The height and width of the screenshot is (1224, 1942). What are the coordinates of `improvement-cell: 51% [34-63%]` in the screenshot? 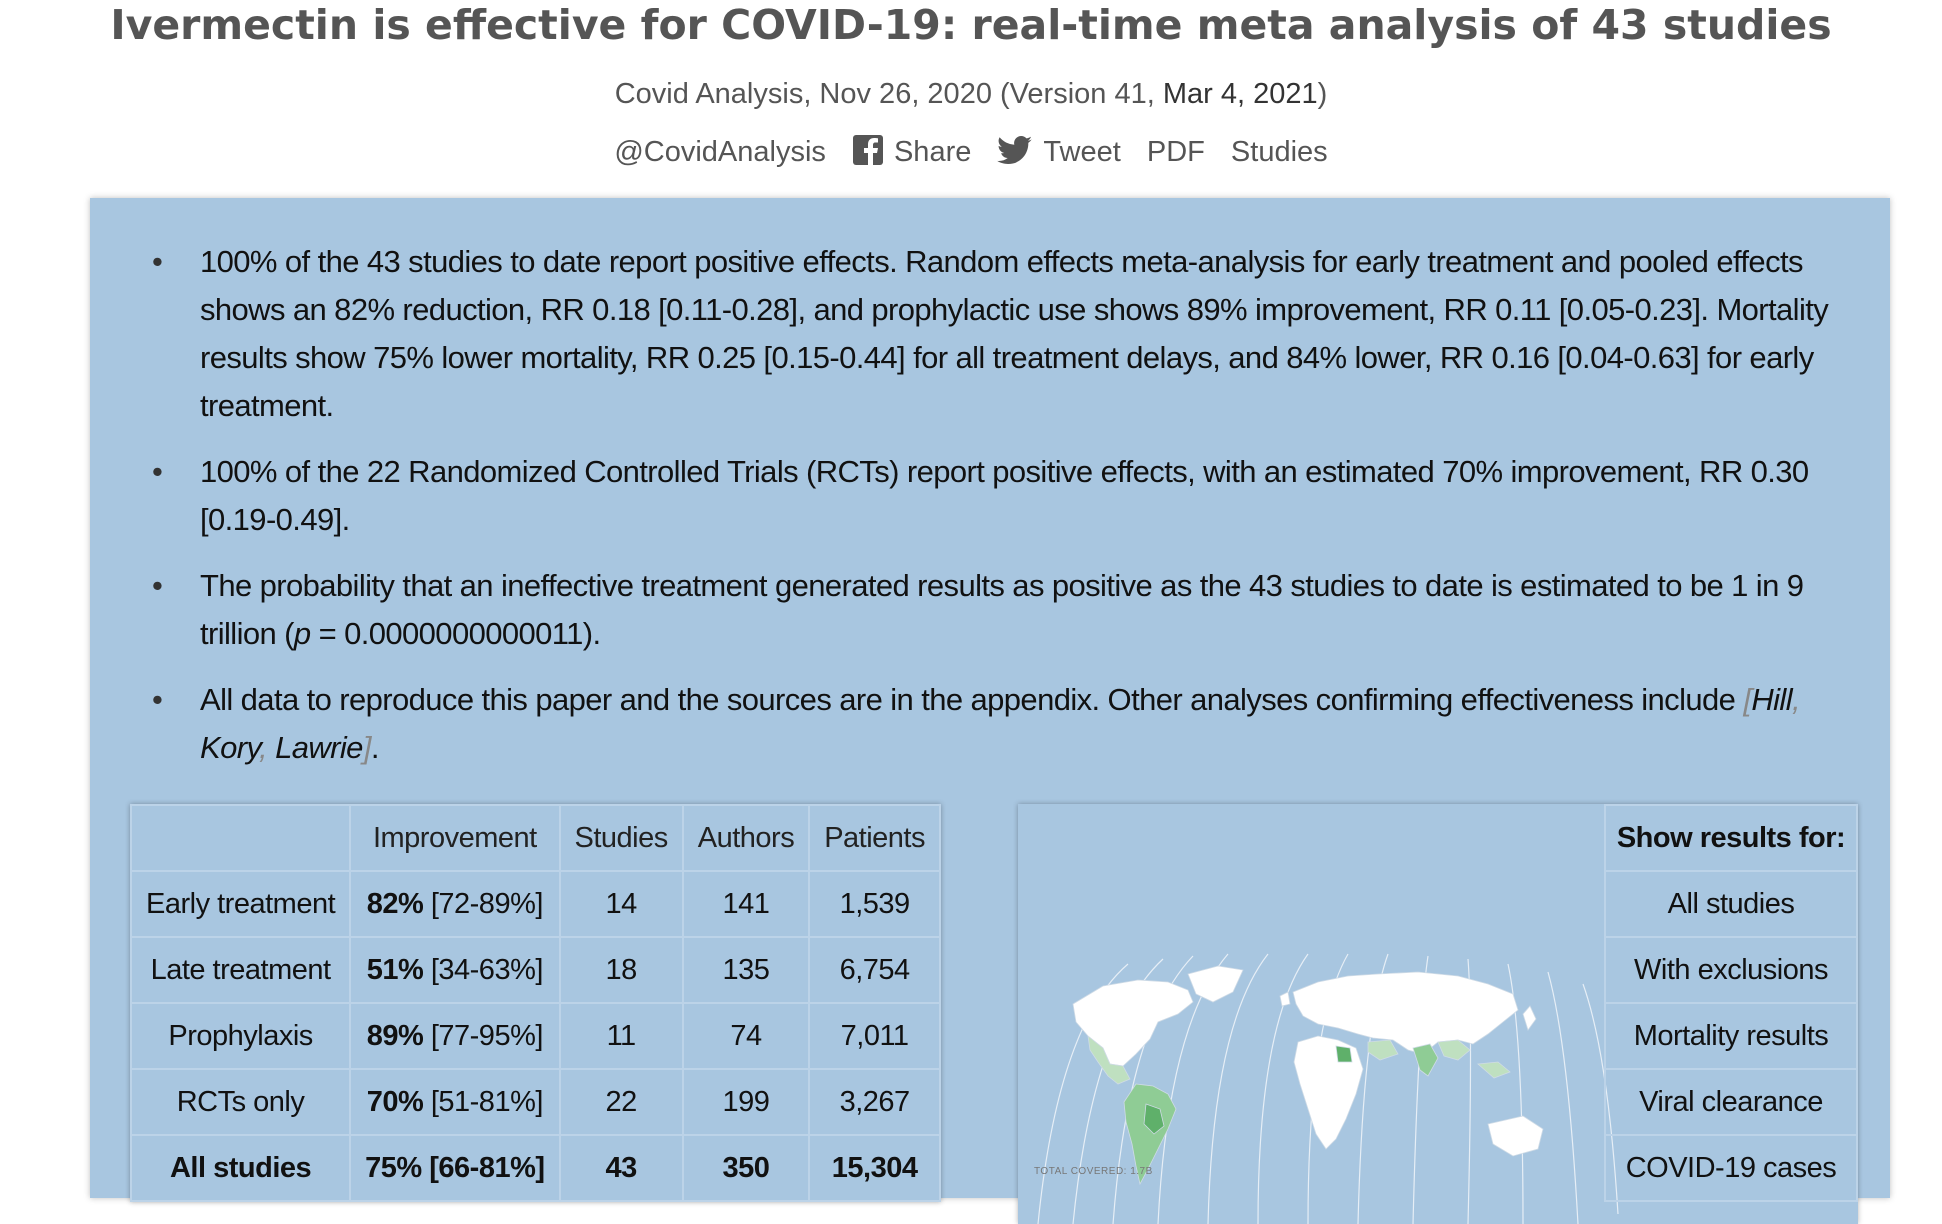 It's located at (455, 970).